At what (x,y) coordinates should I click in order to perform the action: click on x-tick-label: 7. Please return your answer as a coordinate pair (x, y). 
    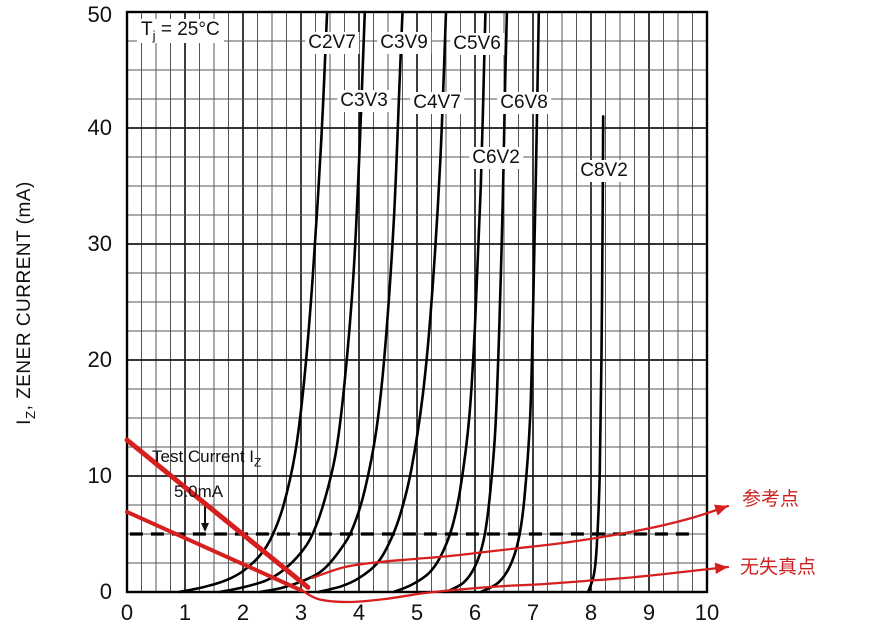
    Looking at the image, I should click on (533, 612).